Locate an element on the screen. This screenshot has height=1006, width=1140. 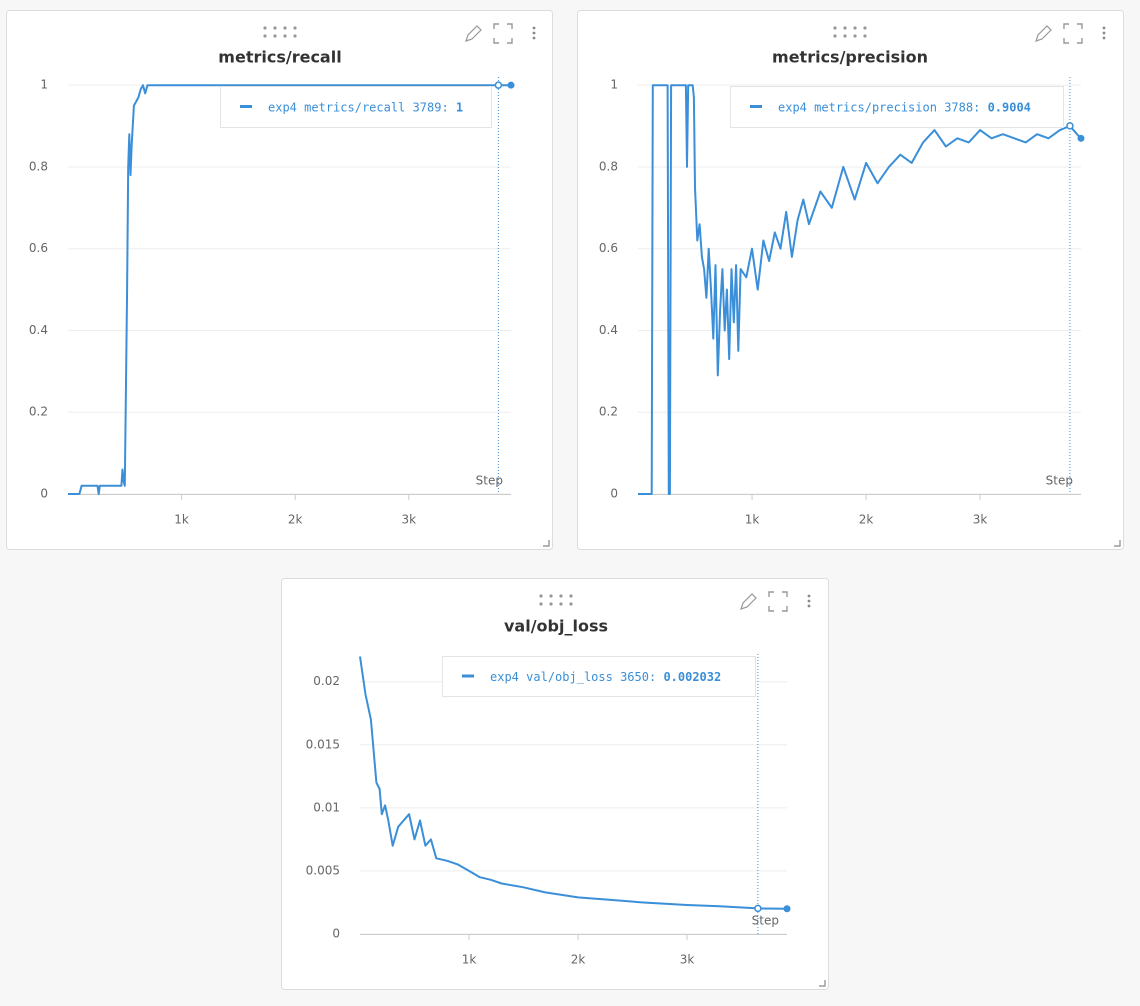
legend-text: exp4 metrics/recall 3789: 1 is located at coordinates (365, 107).